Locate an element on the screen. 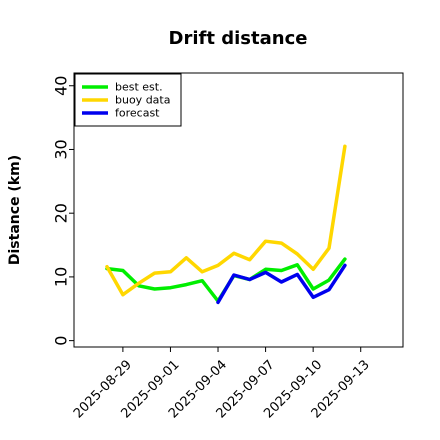 This screenshot has width=440, height=440. legend-label-2: forecast is located at coordinates (137, 113).